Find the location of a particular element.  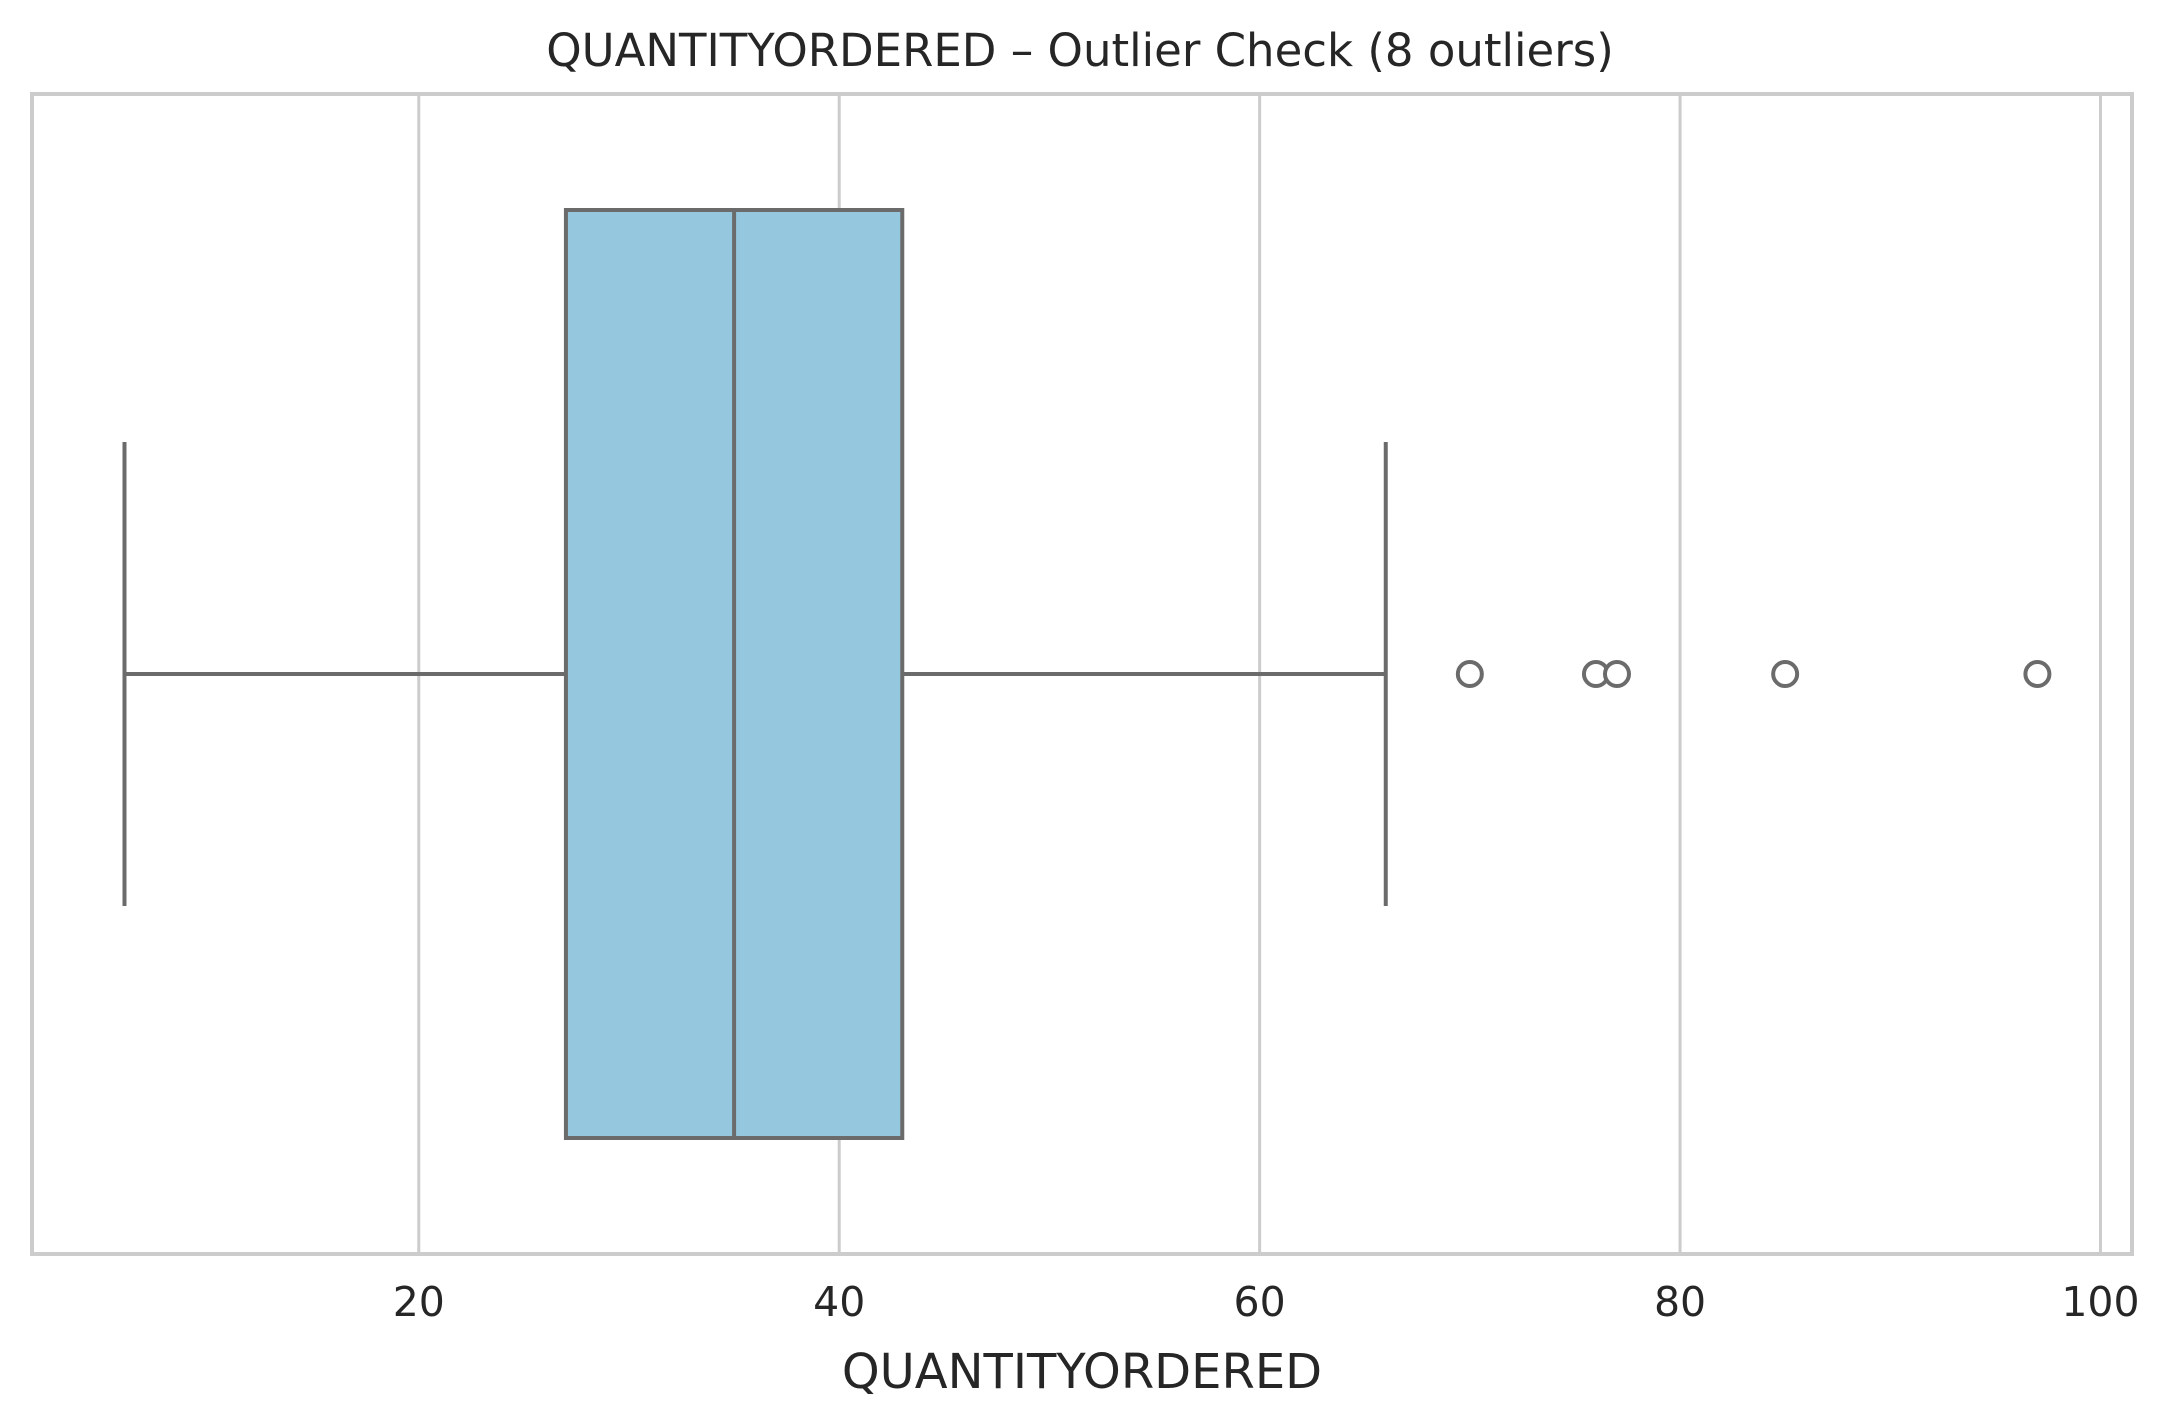

x-tick-label-20: 20 is located at coordinates (419, 1302).